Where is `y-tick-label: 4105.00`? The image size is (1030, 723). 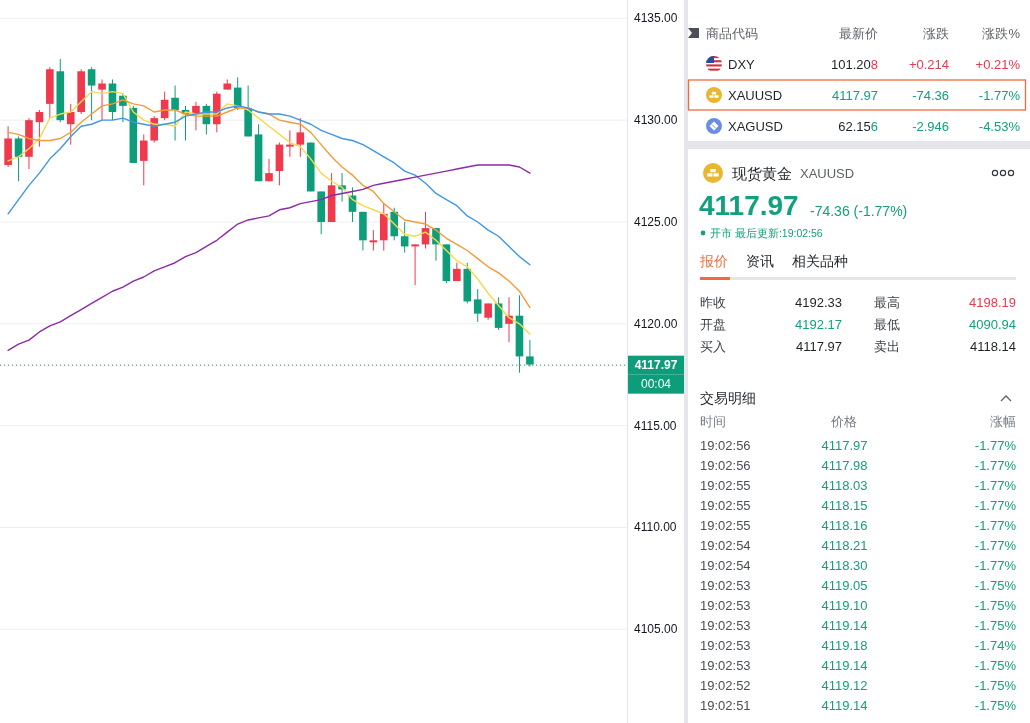 y-tick-label: 4105.00 is located at coordinates (656, 629).